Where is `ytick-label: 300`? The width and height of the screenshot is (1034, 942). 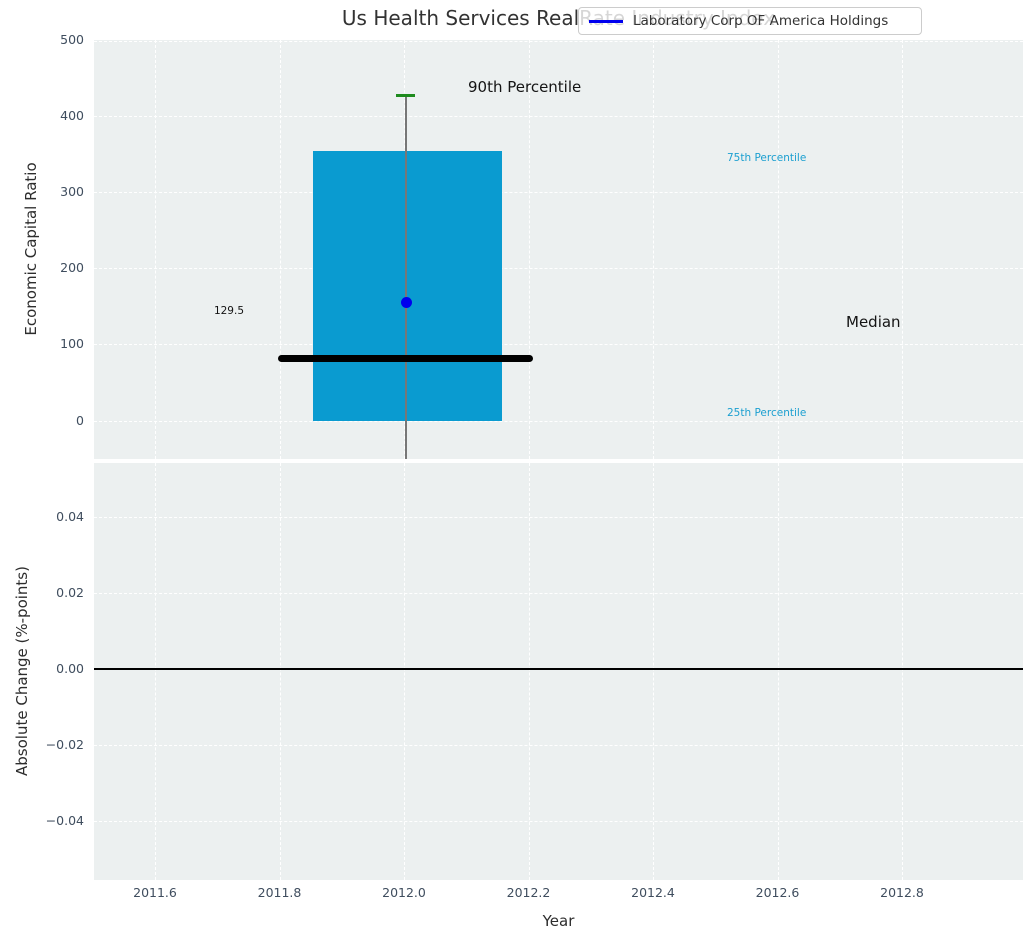
ytick-label: 300 is located at coordinates (72, 191).